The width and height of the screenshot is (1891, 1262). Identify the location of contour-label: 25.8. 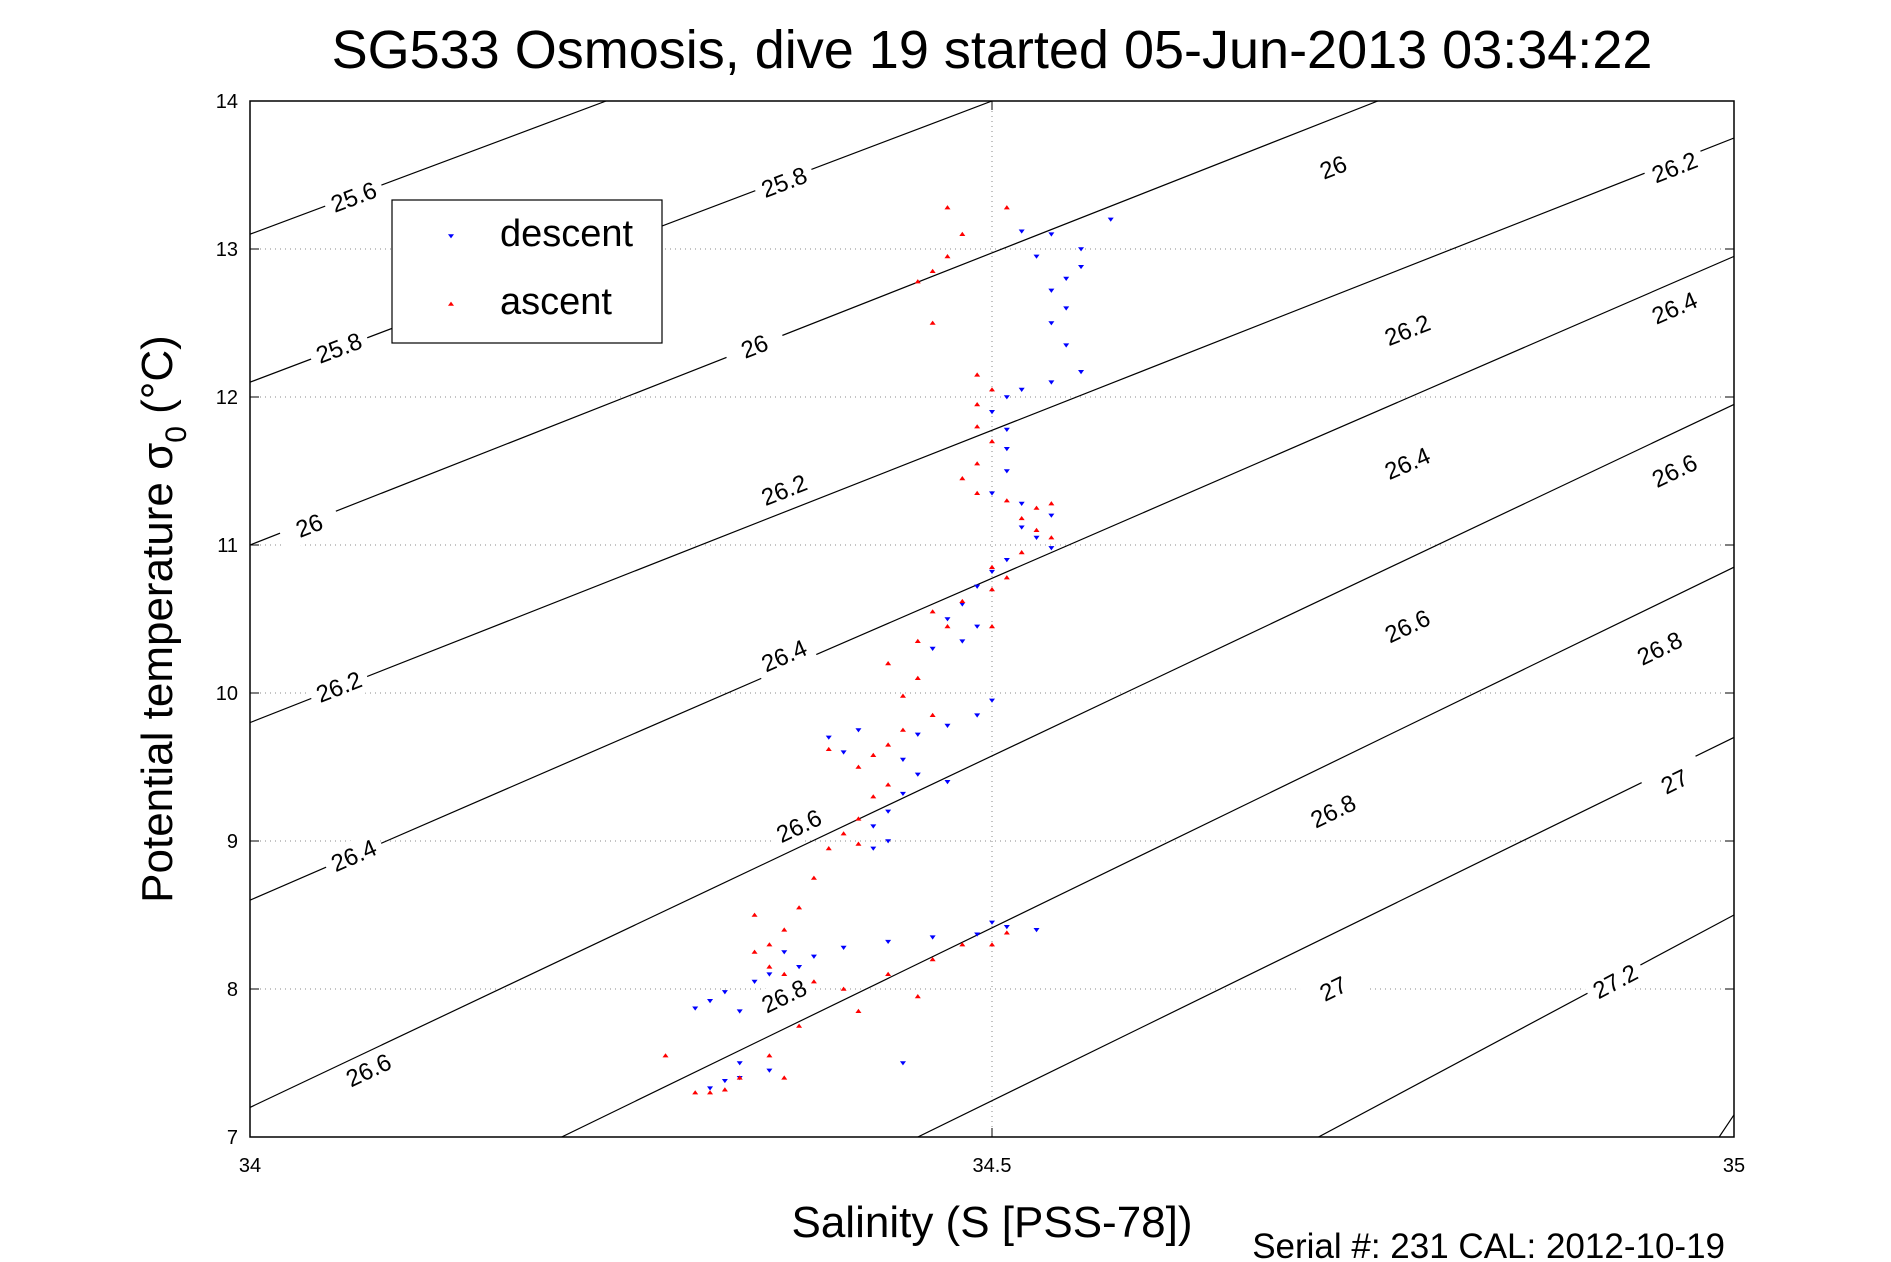
(339, 348).